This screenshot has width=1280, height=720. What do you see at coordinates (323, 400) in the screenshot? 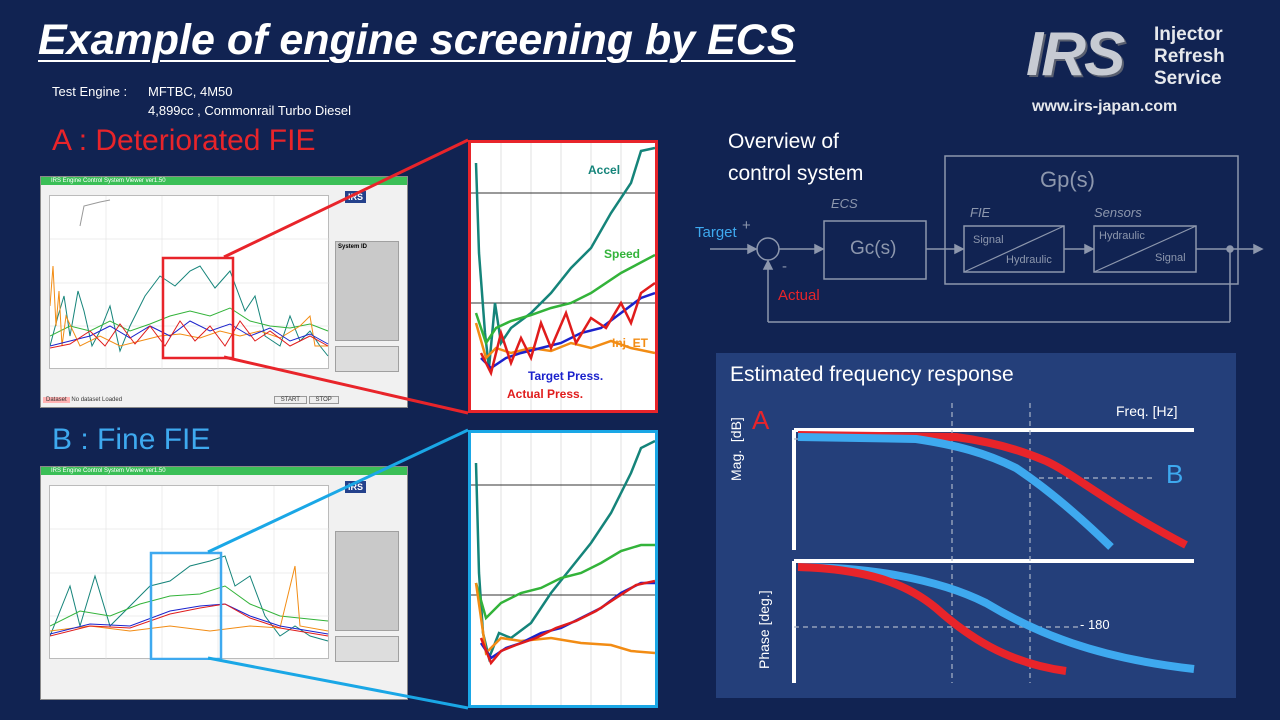
I see `stop-button: STOP` at bounding box center [323, 400].